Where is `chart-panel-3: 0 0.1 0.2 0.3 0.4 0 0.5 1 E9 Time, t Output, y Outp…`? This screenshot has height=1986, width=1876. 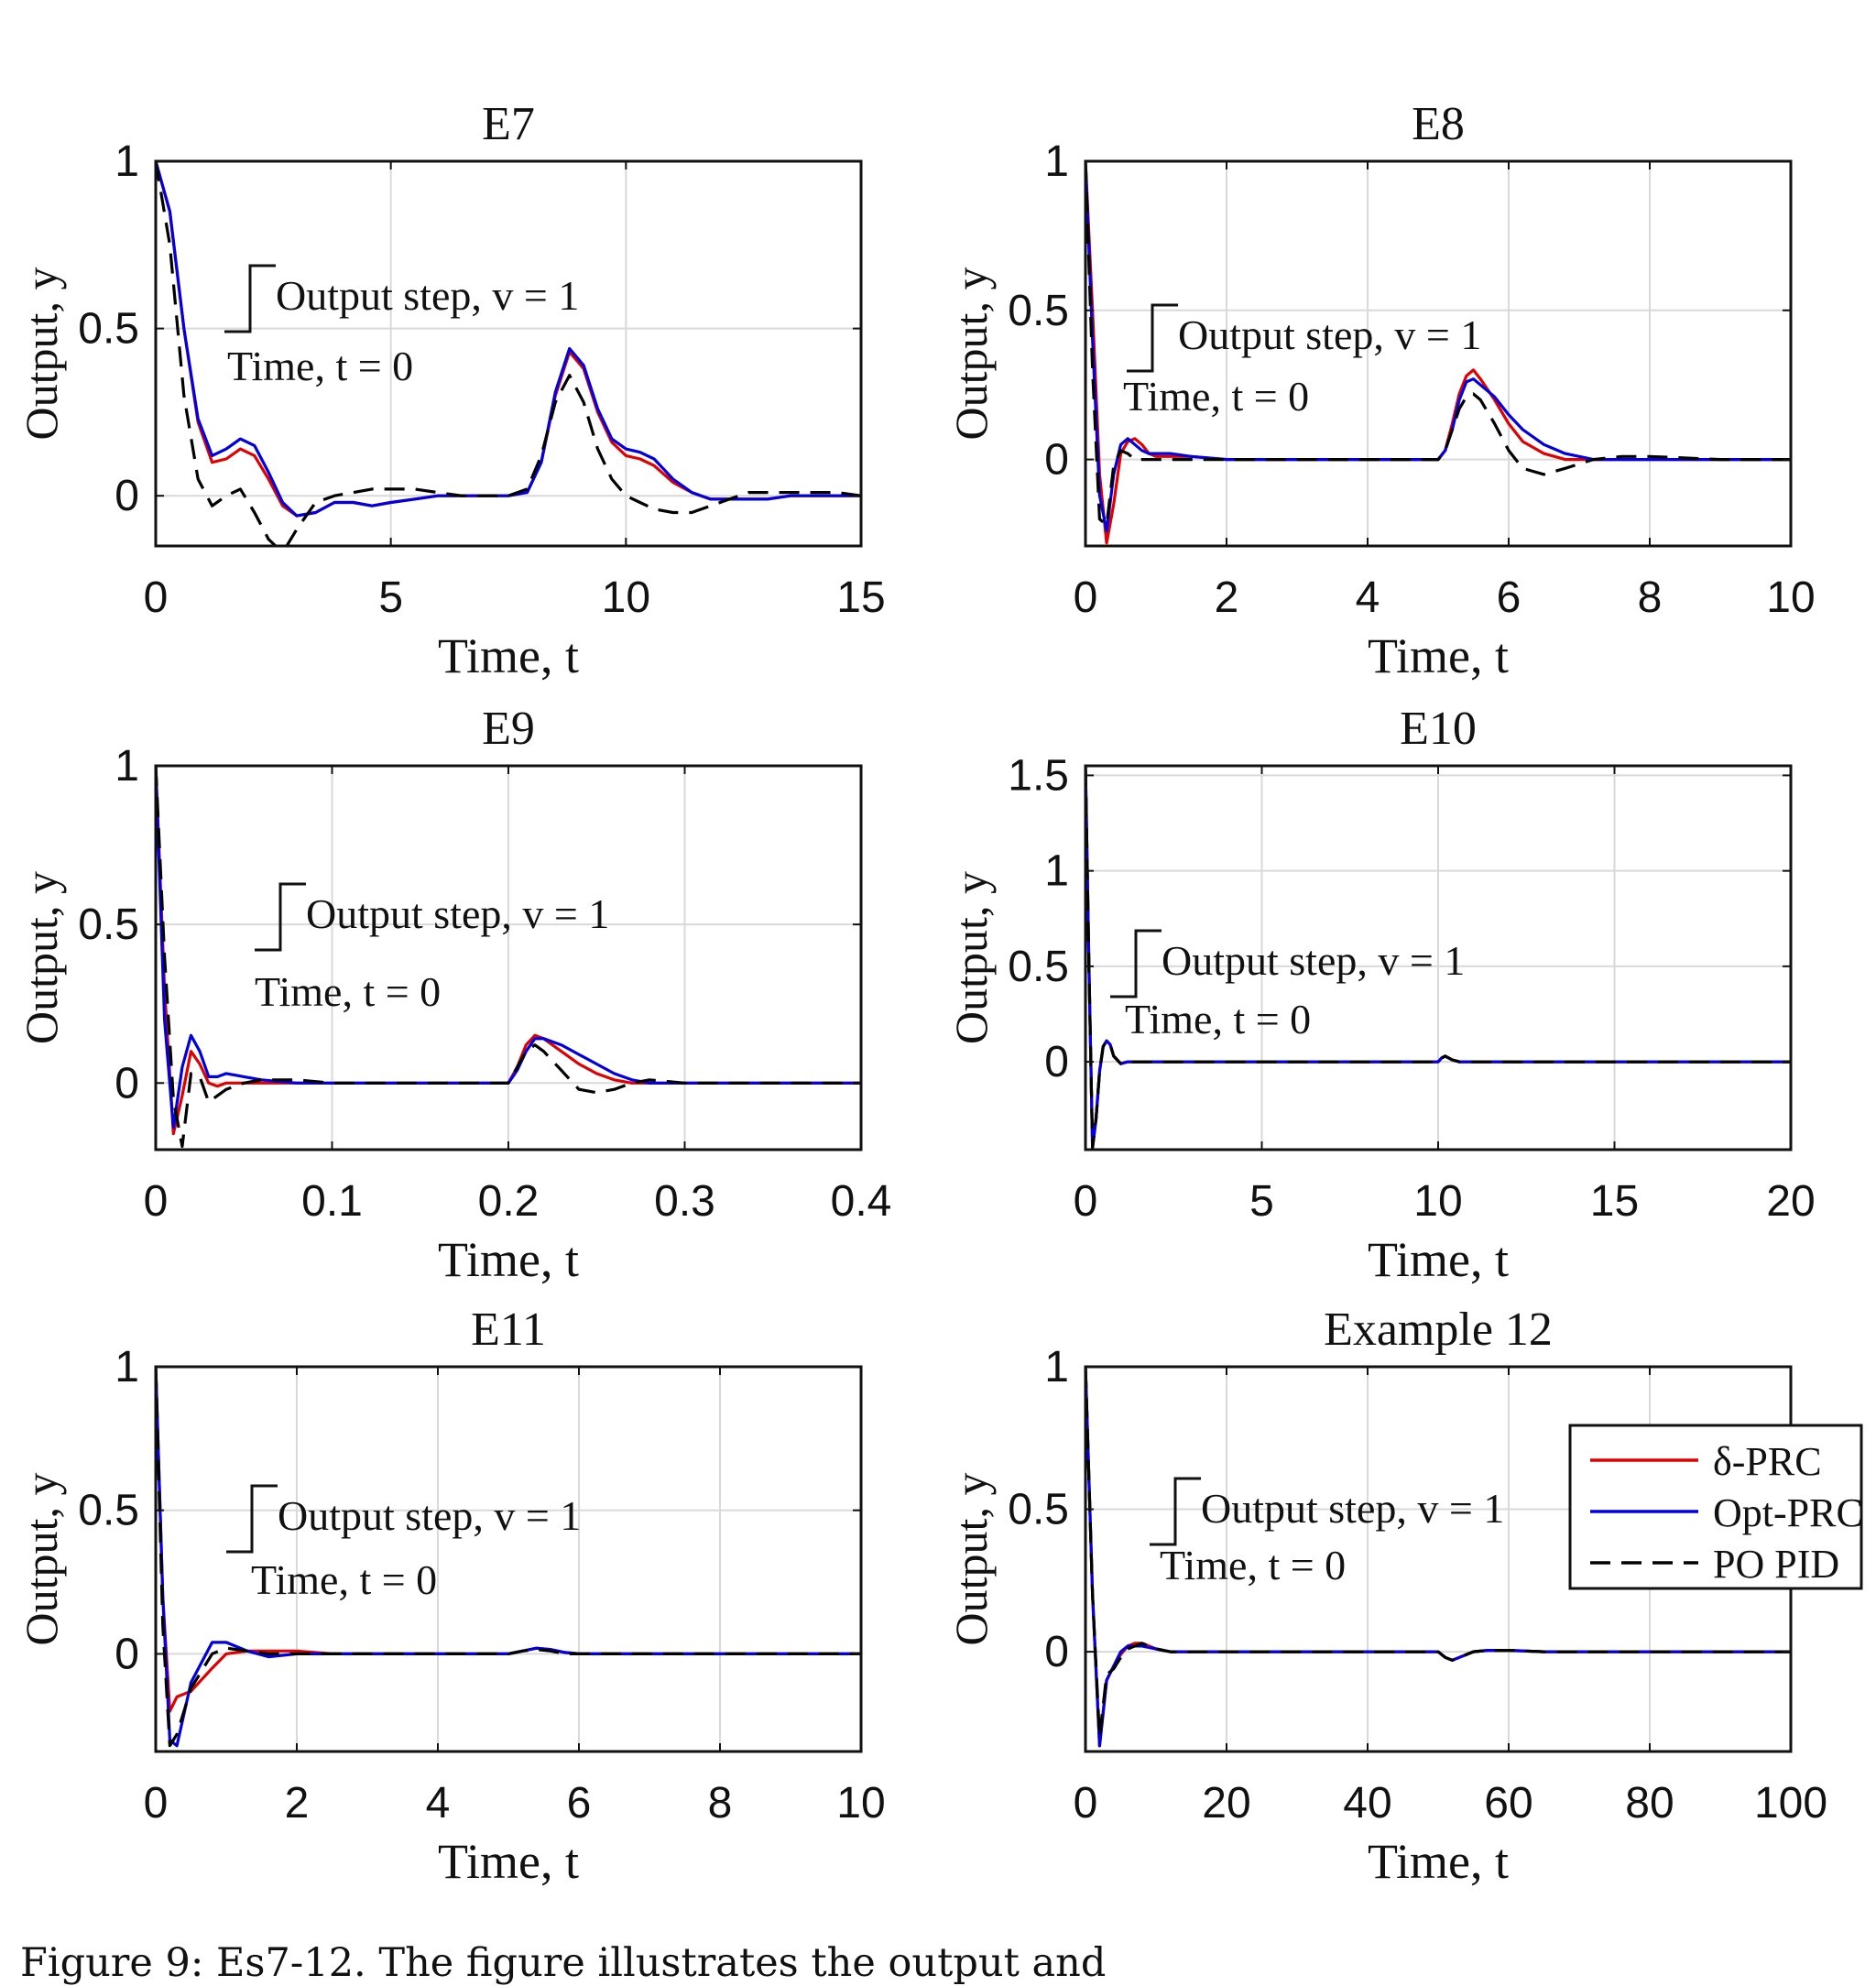 chart-panel-3: 0 0.1 0.2 0.3 0.4 0 0.5 1 E9 Time, t Output, y Outp… is located at coordinates (453, 995).